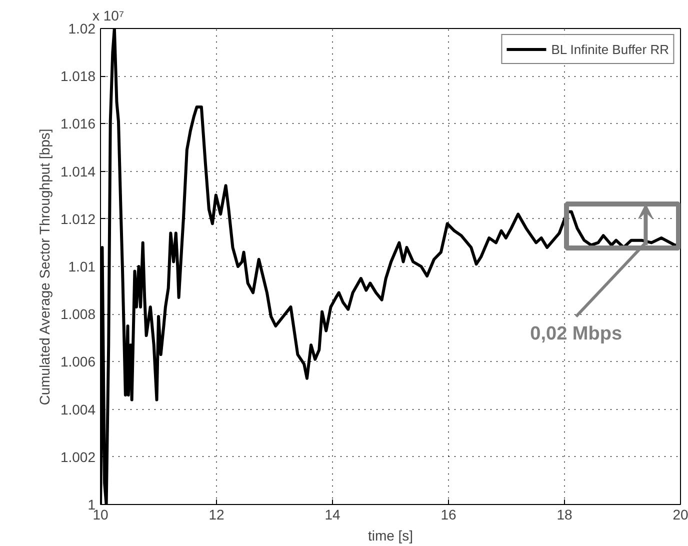  I want to click on y-tick-label: 1.014, so click(78, 171).